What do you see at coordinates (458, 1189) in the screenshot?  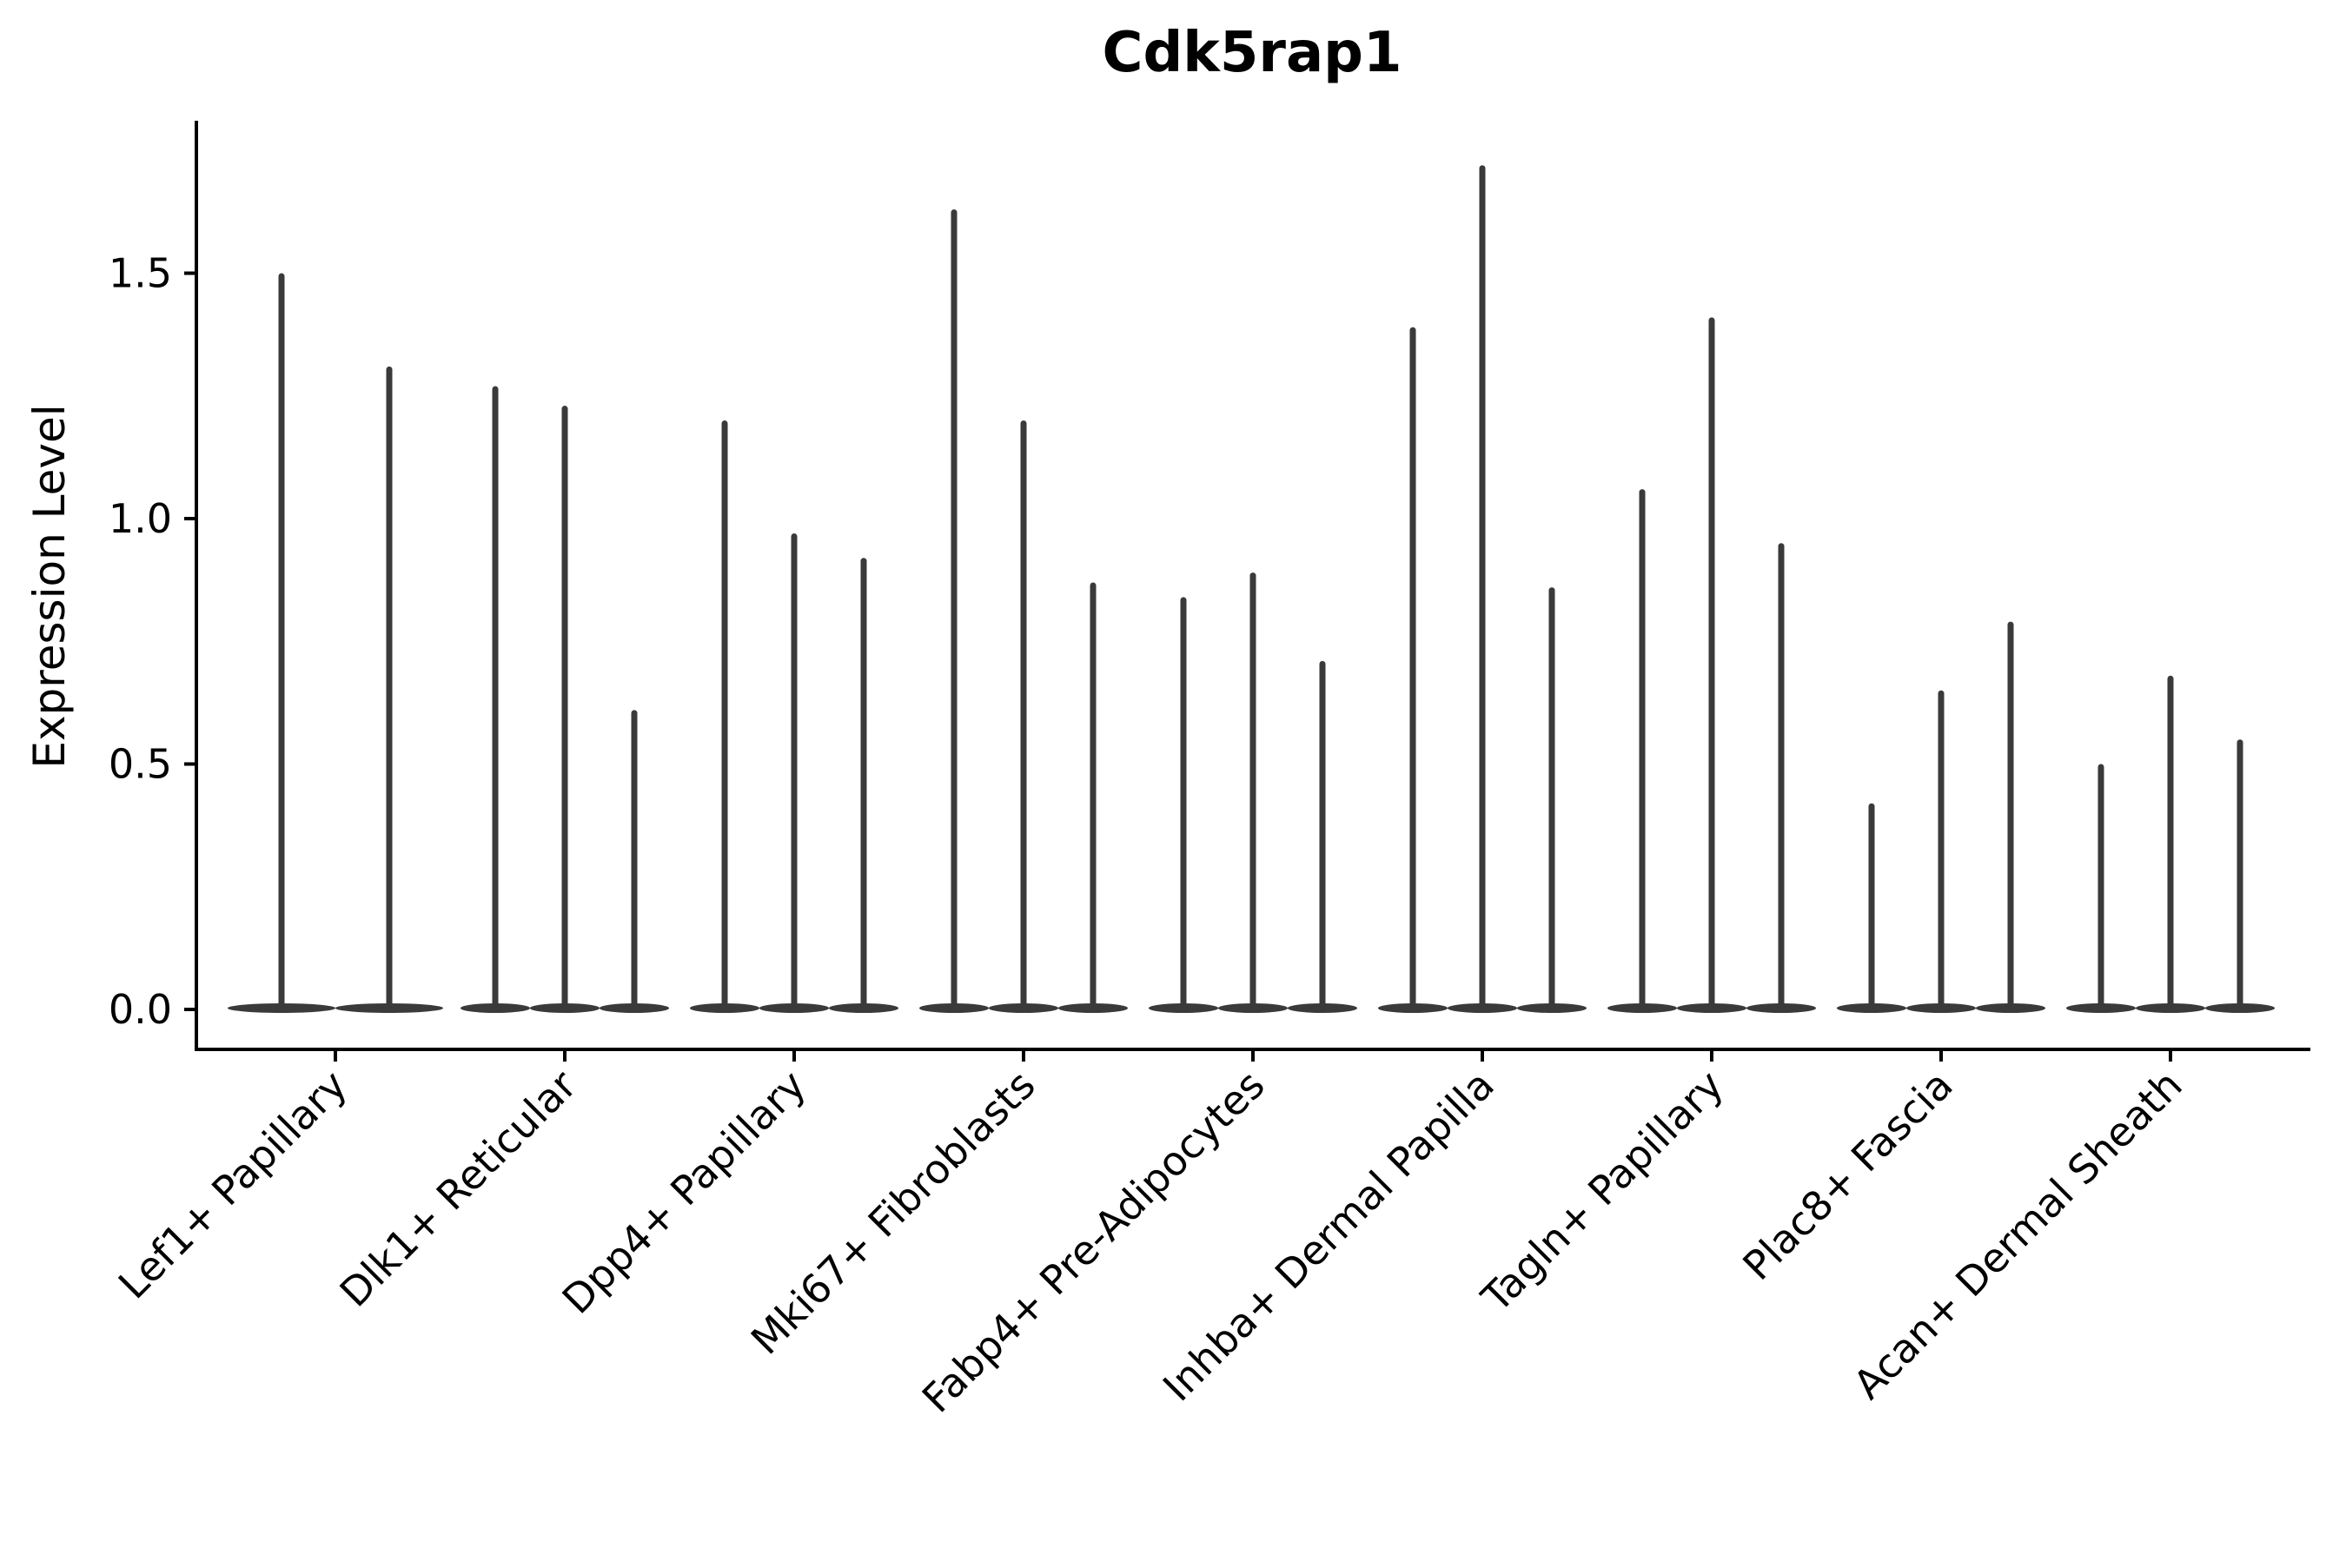 I see `x-tick-label-1: Dlk1+ Reticular` at bounding box center [458, 1189].